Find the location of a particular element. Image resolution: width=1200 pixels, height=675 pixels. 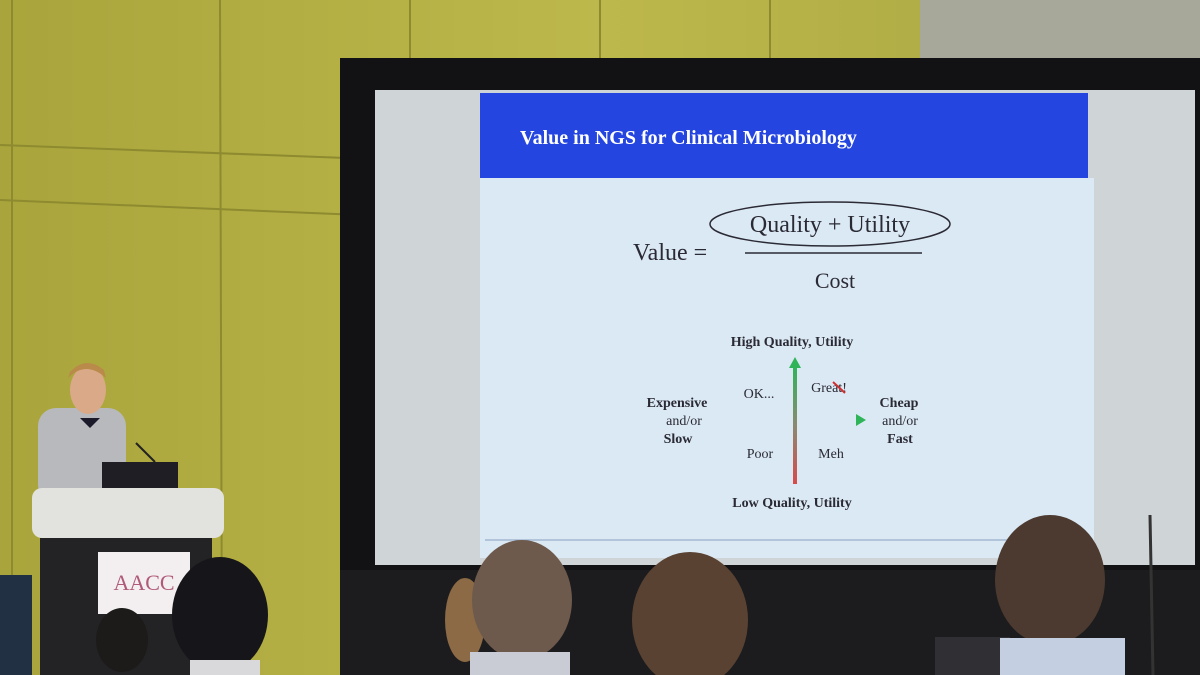

quadrant-bottom-right: Meh is located at coordinates (831, 454).